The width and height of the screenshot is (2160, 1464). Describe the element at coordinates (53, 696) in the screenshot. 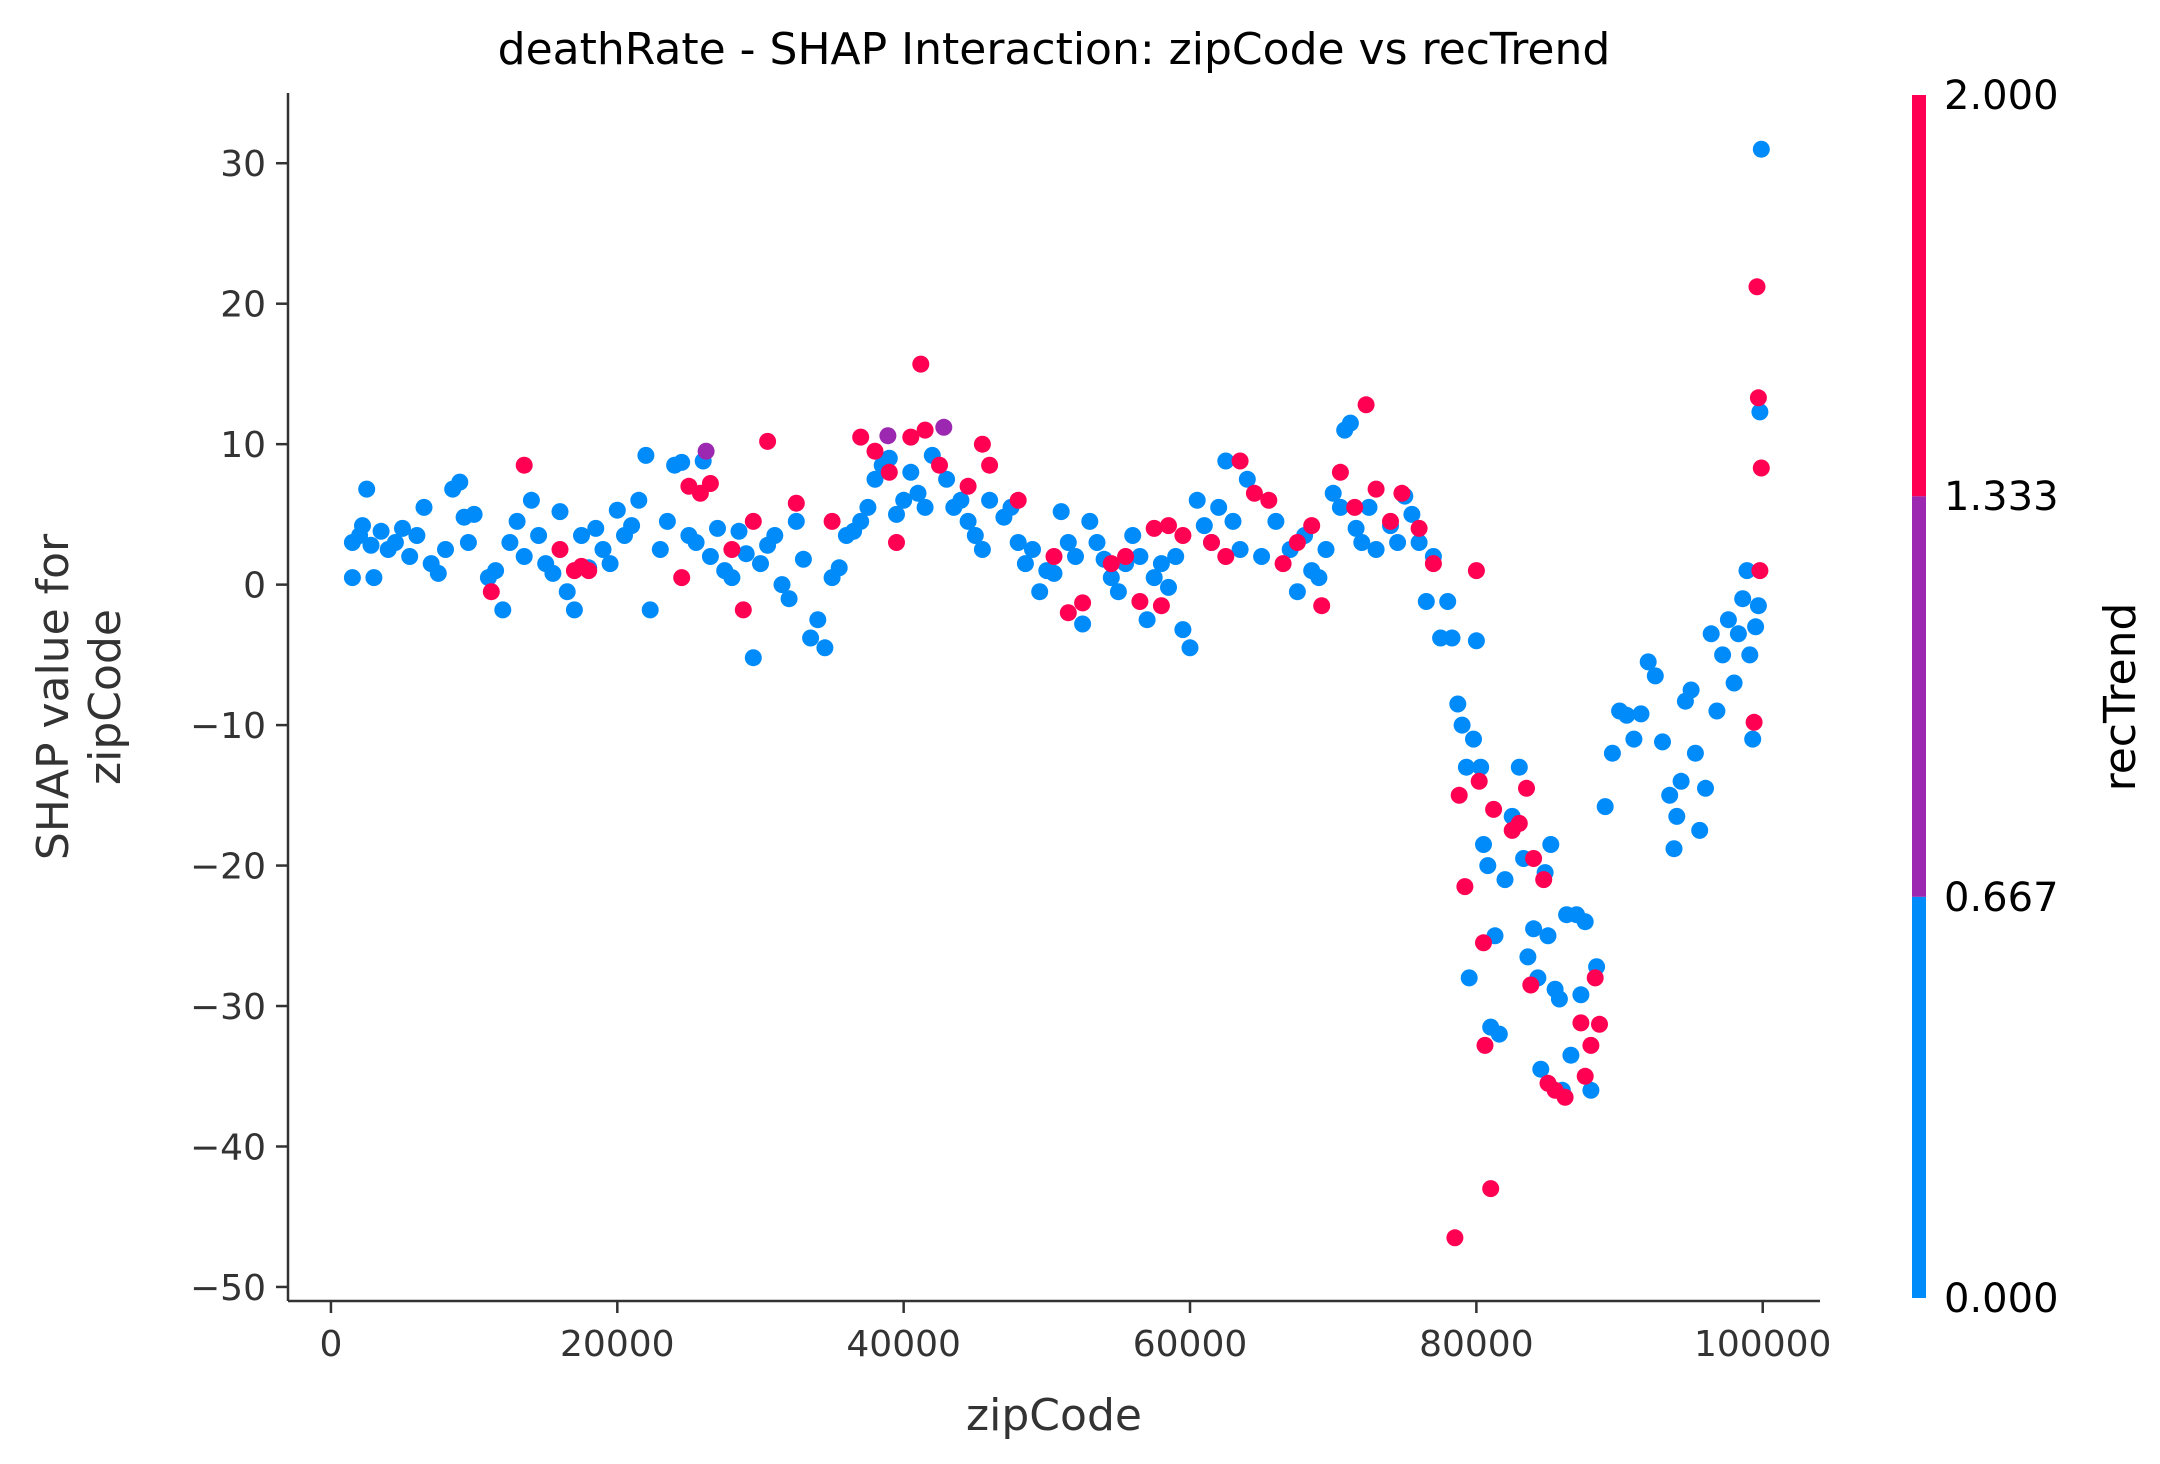

I see `y-axis-title-line-1: SHAP value for` at that location.